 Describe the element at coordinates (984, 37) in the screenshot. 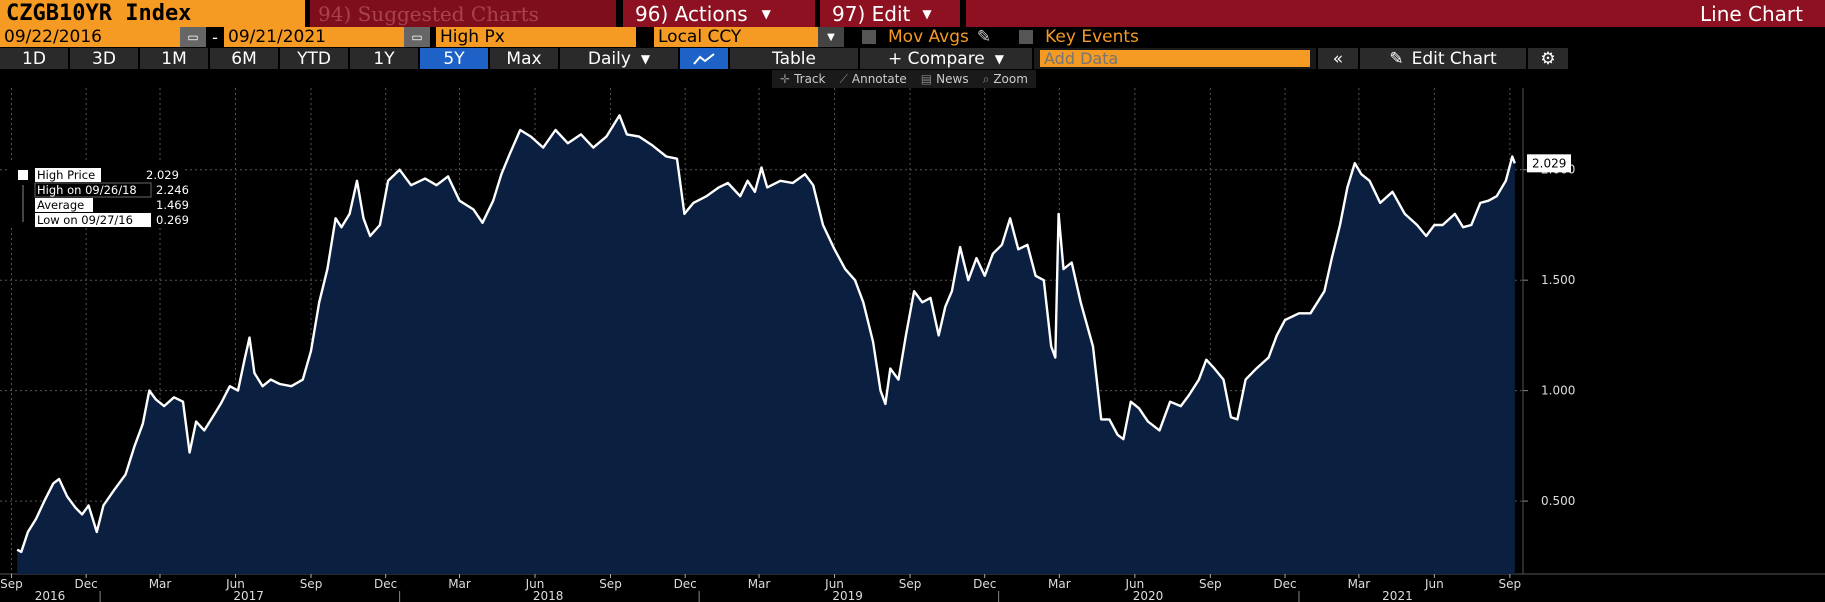

I see `pencil-icon: ✎` at that location.